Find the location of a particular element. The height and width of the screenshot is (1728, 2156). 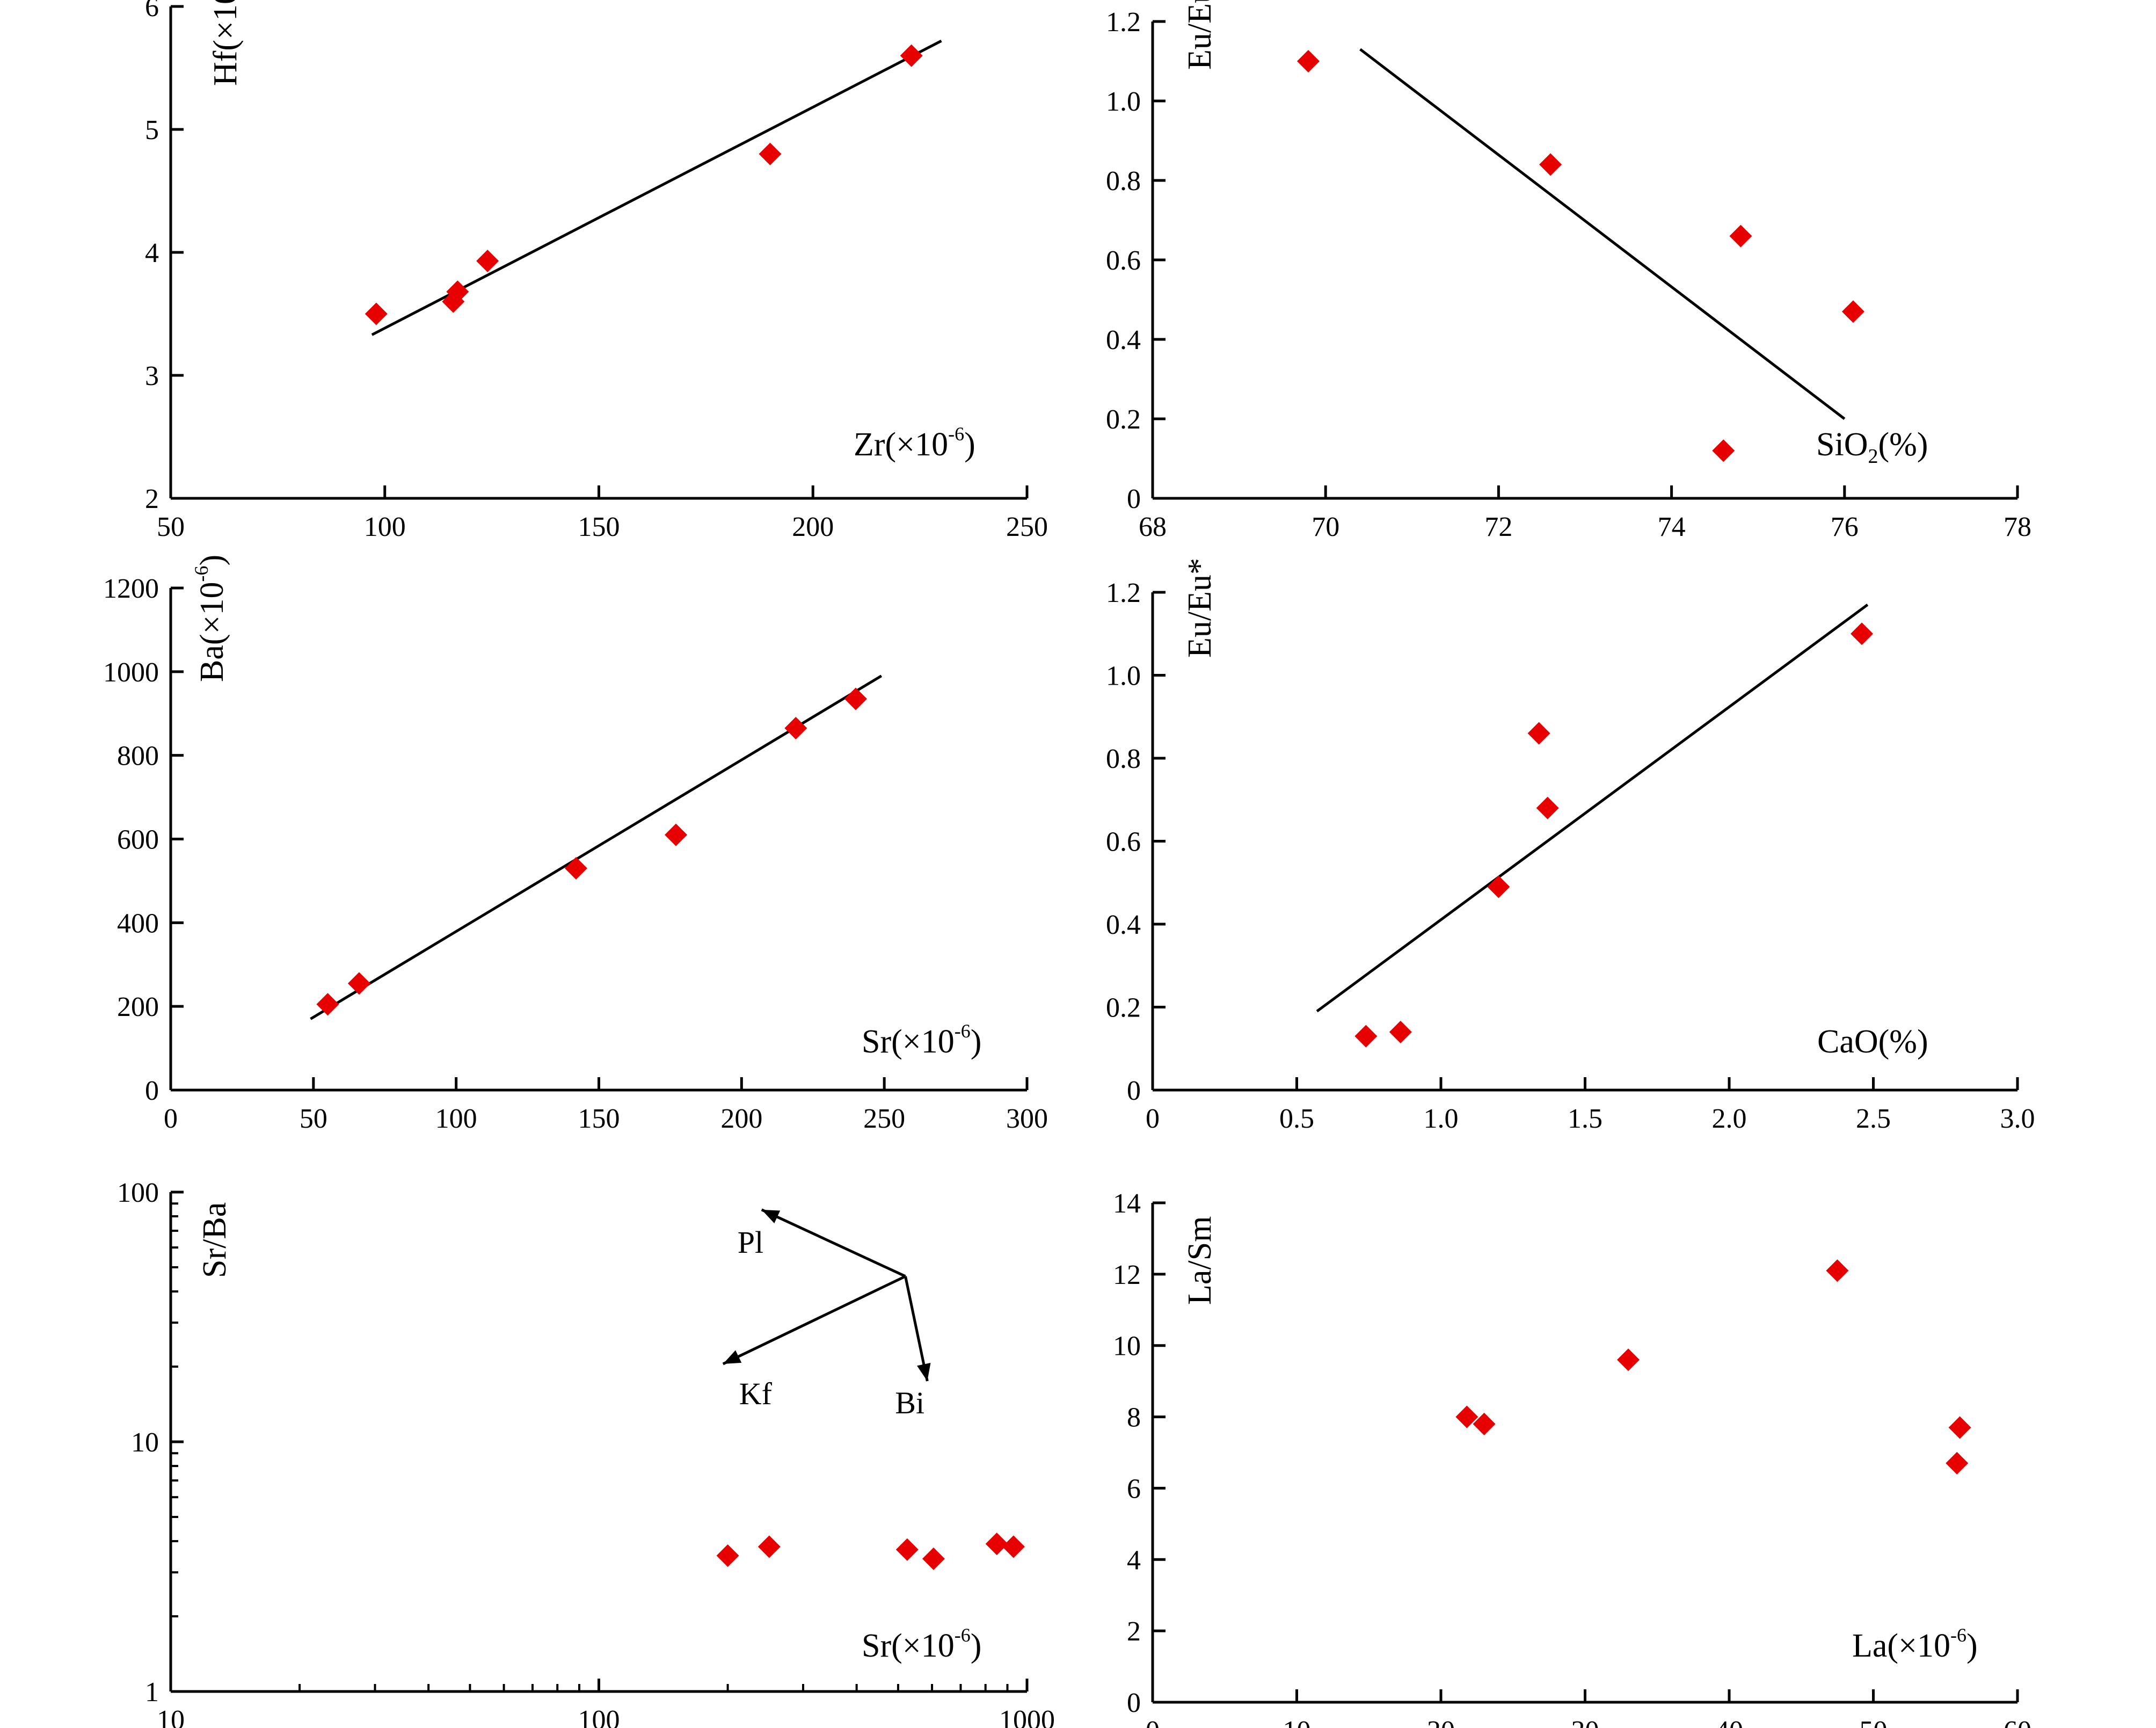

vector-pl-label: Pl is located at coordinates (750, 1242).